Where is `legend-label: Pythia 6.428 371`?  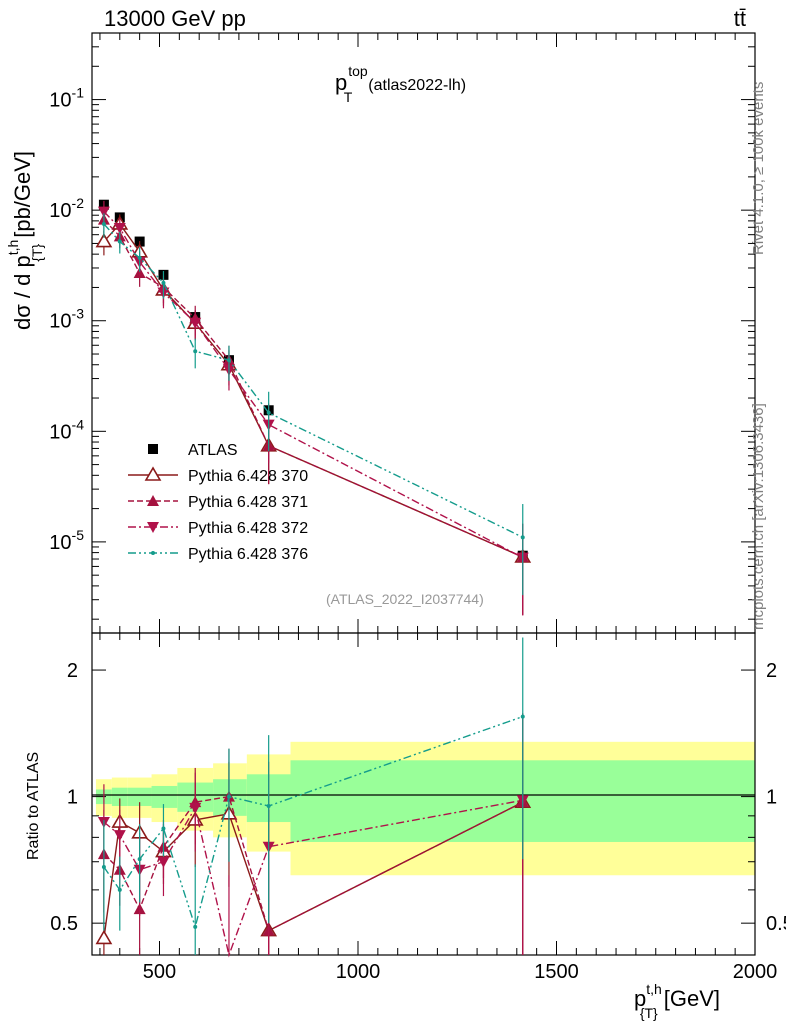 legend-label: Pythia 6.428 371 is located at coordinates (248, 502).